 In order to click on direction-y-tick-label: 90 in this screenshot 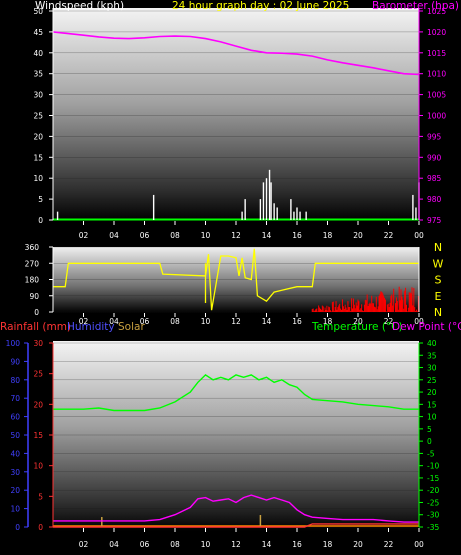, I will do `click(34, 296)`.